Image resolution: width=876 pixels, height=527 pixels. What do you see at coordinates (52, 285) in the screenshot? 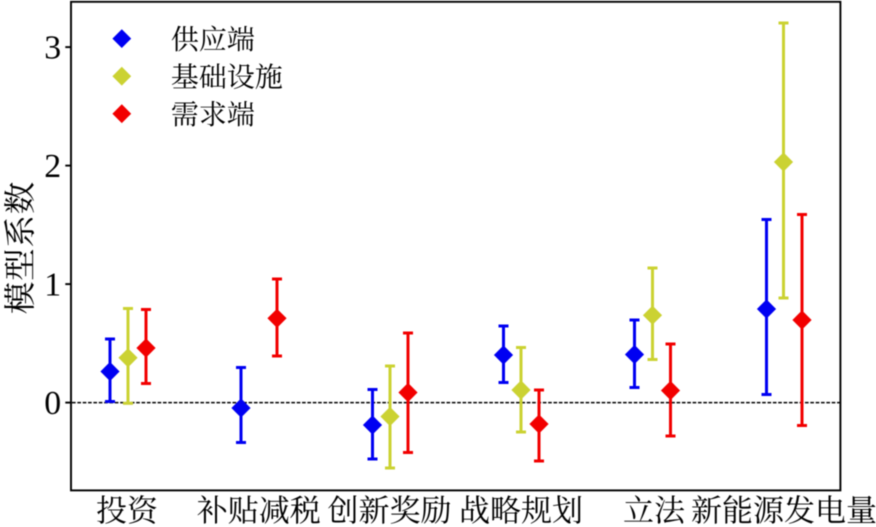
I see `svg-text: 1` at bounding box center [52, 285].